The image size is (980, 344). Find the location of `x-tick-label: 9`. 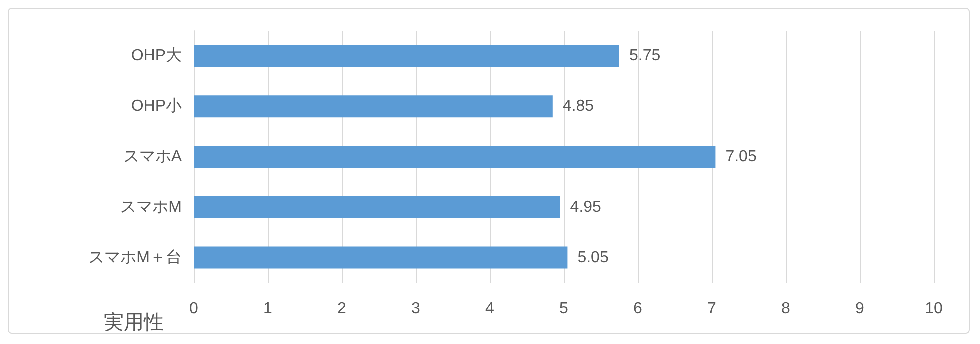

x-tick-label: 9 is located at coordinates (860, 309).